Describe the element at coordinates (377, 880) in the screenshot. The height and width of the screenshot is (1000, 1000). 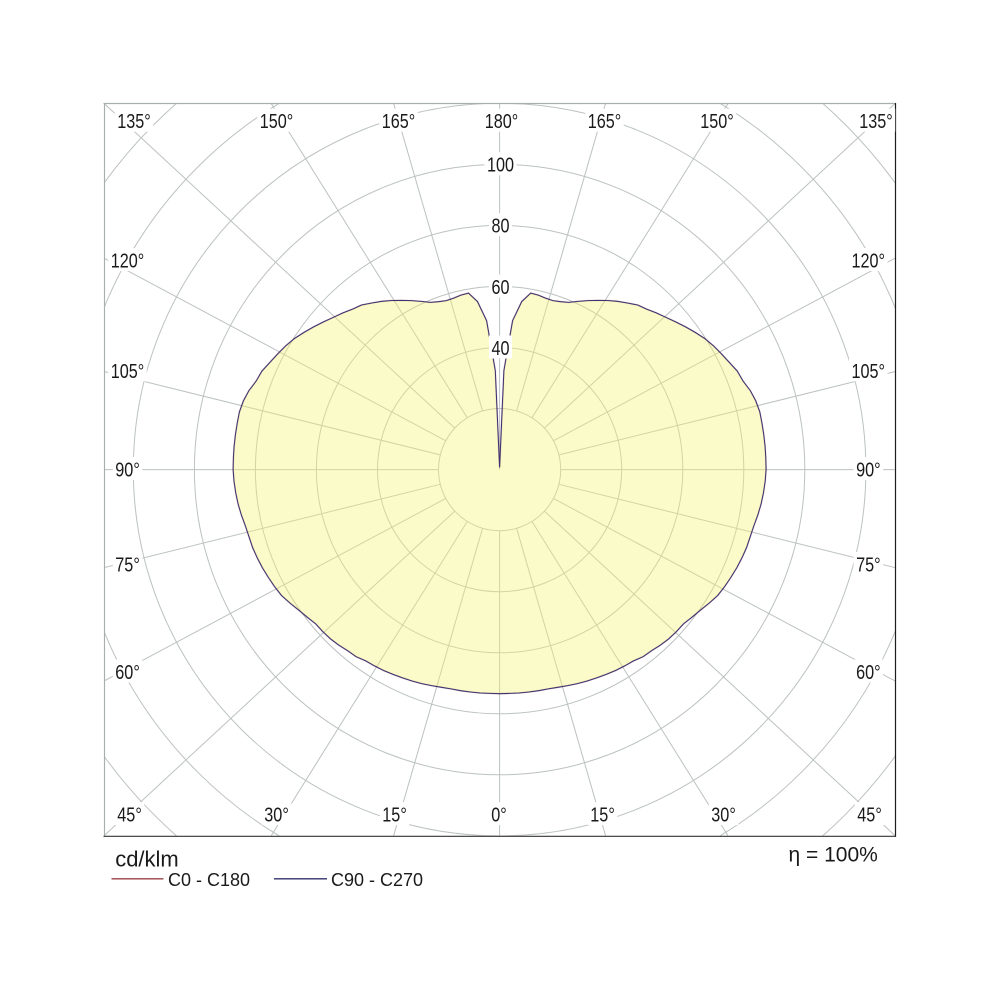
I see `svg-text: C90 - C270` at that location.